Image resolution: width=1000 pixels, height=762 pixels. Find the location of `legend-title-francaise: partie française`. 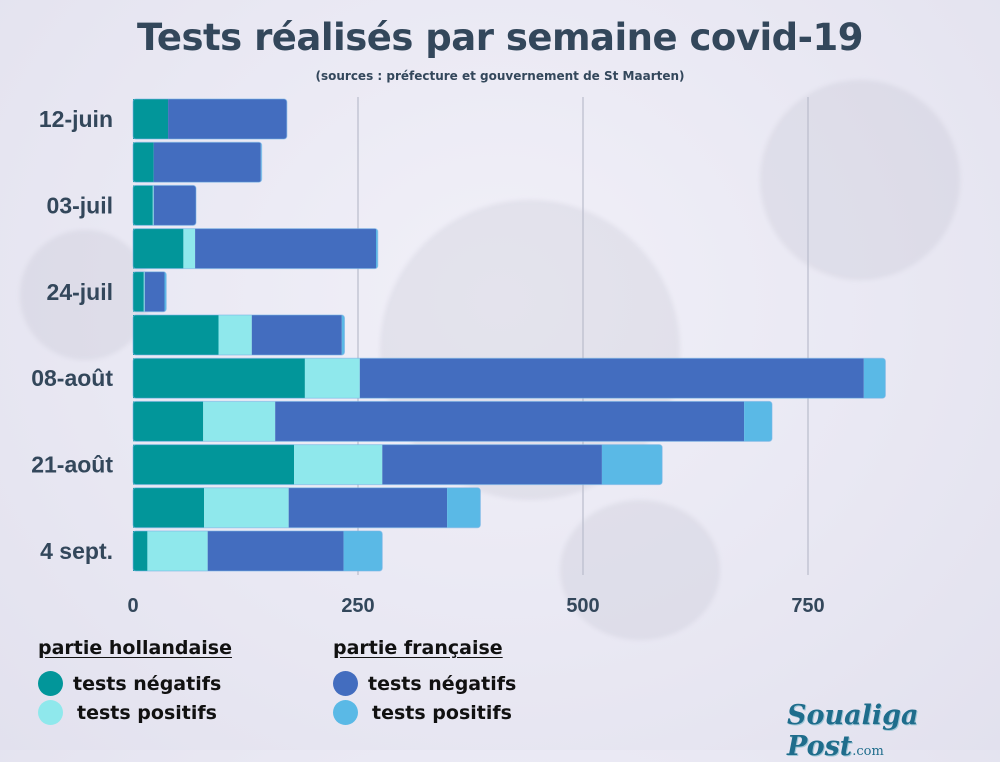

legend-title-francaise: partie française is located at coordinates (418, 648).